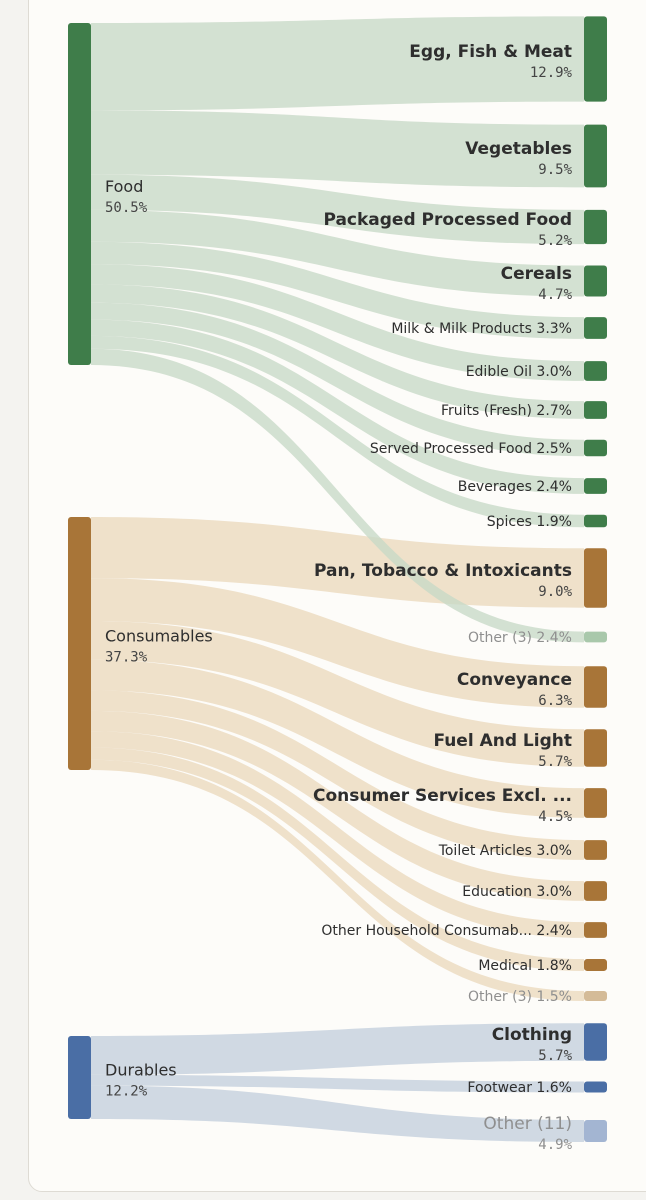  I want to click on target-value-packaged-processed-food-2: 5.2%, so click(555, 241).